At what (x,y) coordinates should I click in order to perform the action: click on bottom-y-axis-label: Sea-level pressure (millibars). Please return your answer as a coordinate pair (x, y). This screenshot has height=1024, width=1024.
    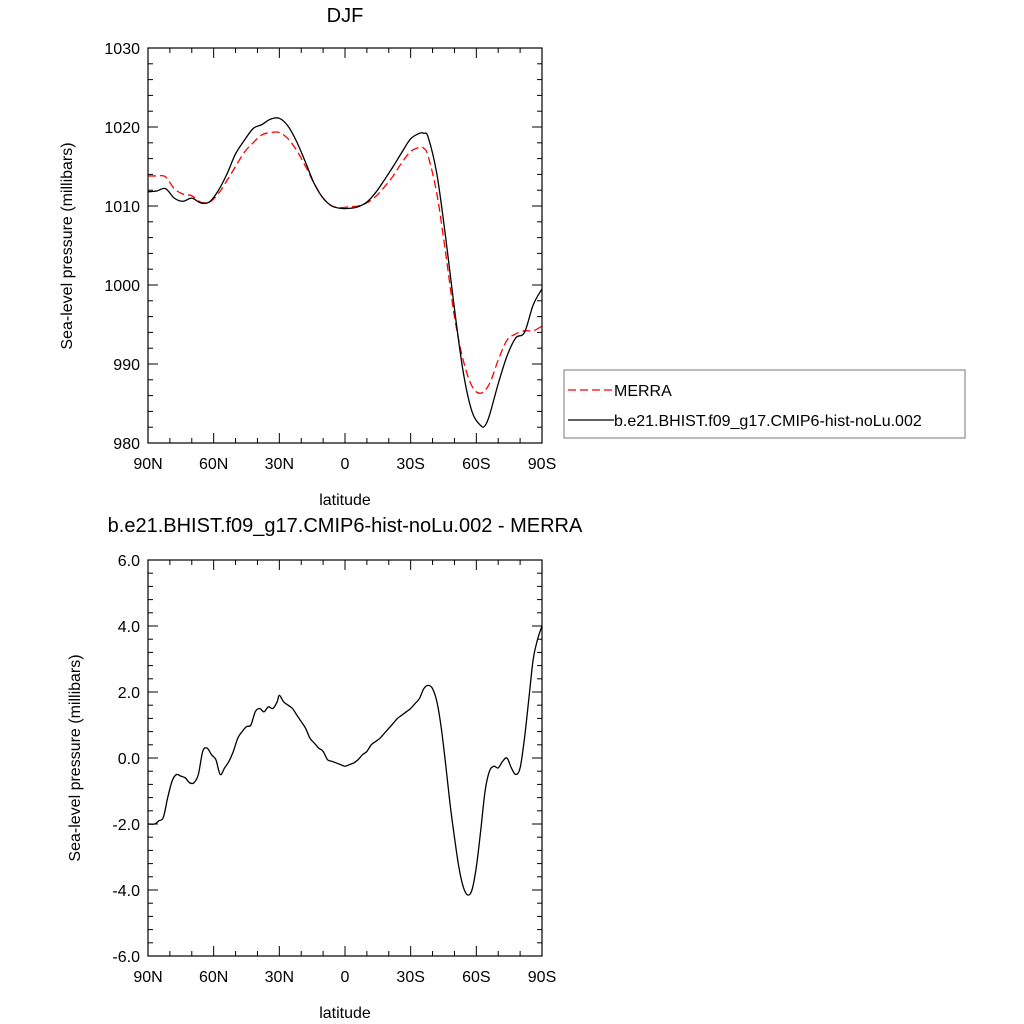
    Looking at the image, I should click on (75, 757).